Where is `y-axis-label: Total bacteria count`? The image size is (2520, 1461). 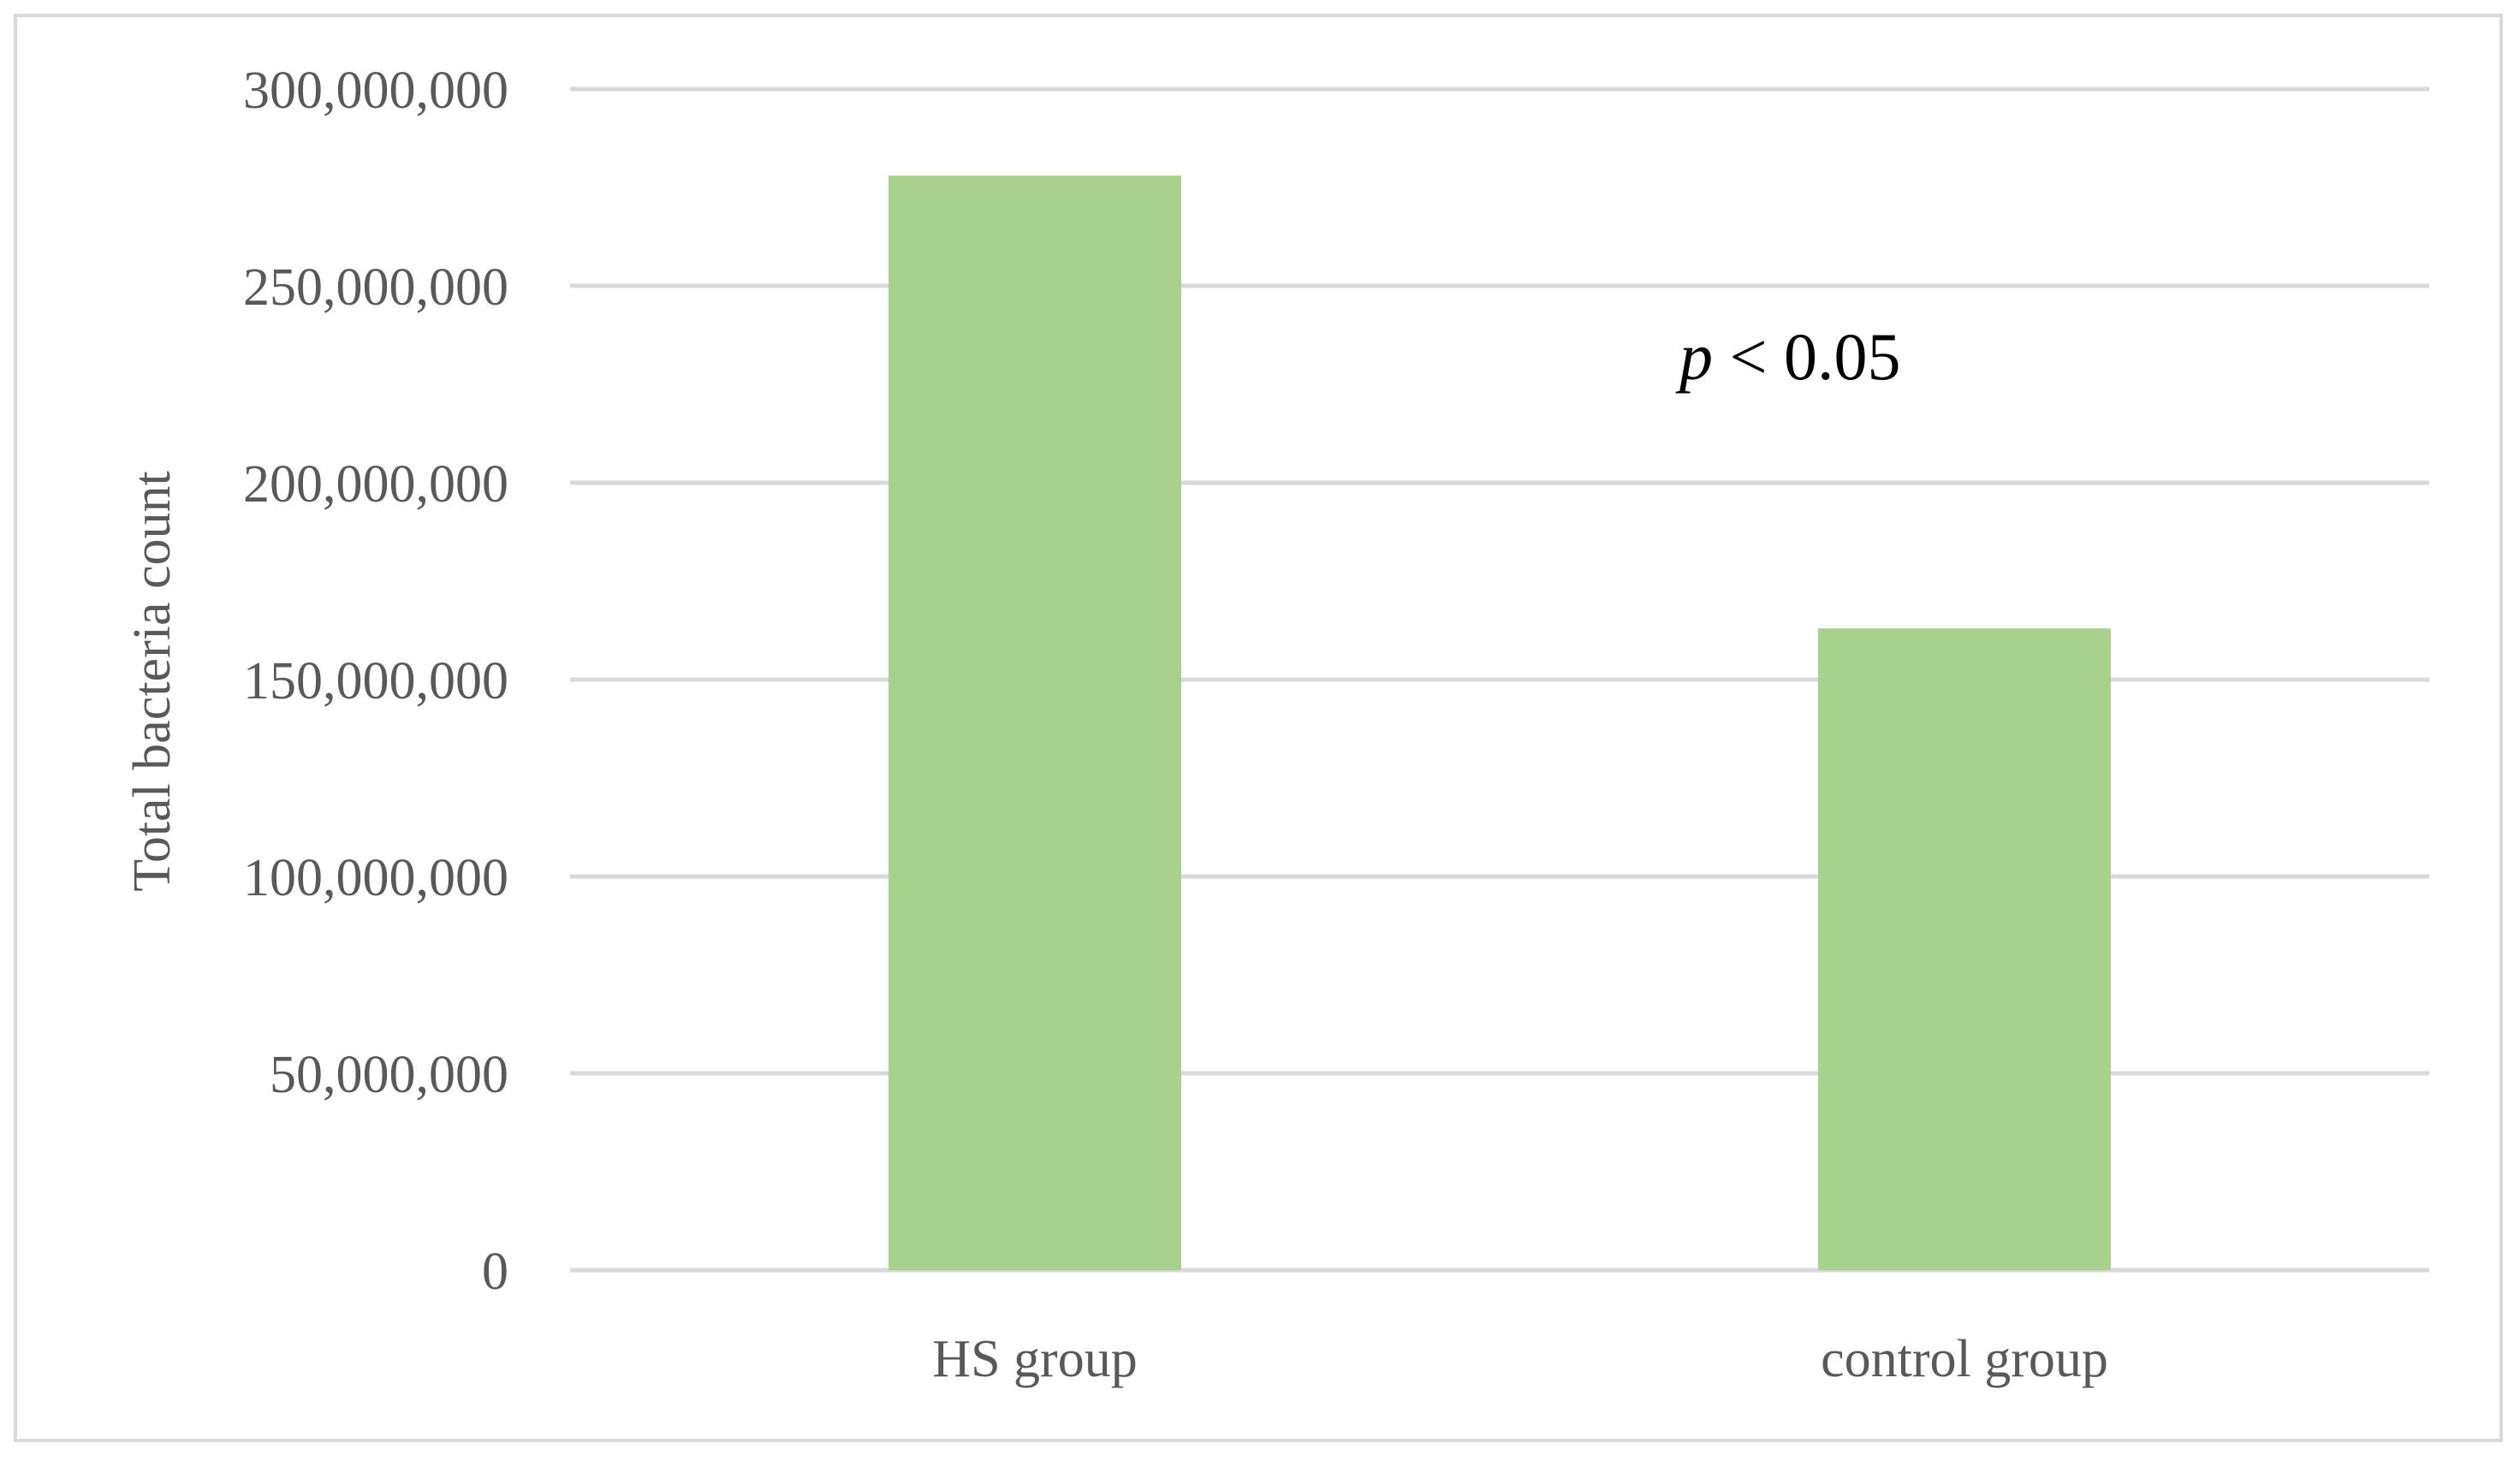 y-axis-label: Total bacteria count is located at coordinates (152, 681).